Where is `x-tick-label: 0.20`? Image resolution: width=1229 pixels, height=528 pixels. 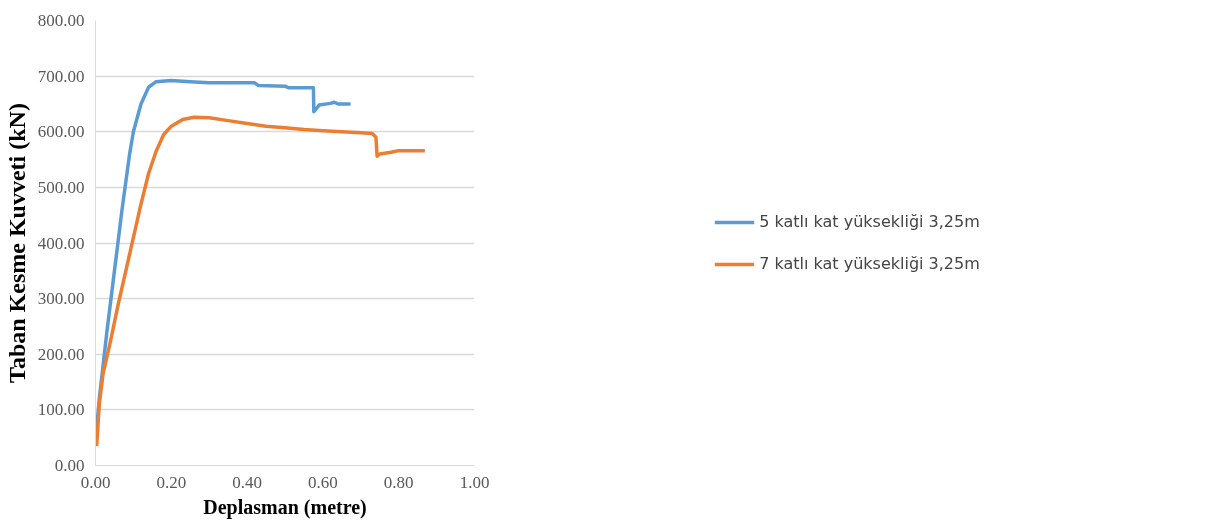
x-tick-label: 0.20 is located at coordinates (171, 482).